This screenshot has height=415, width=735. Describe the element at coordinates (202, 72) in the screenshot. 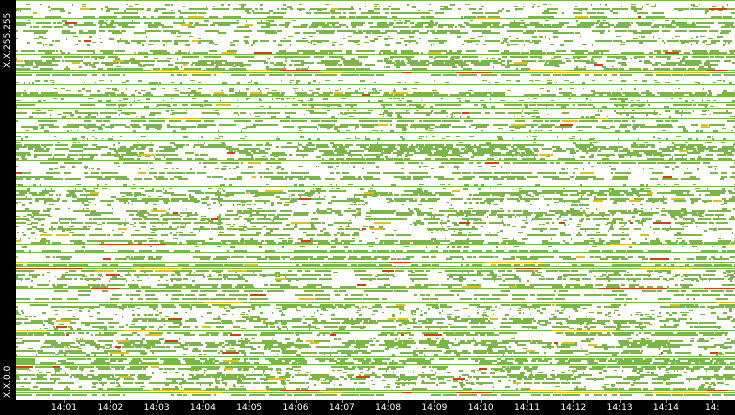

I see `heatmap-cell-hot` at that location.